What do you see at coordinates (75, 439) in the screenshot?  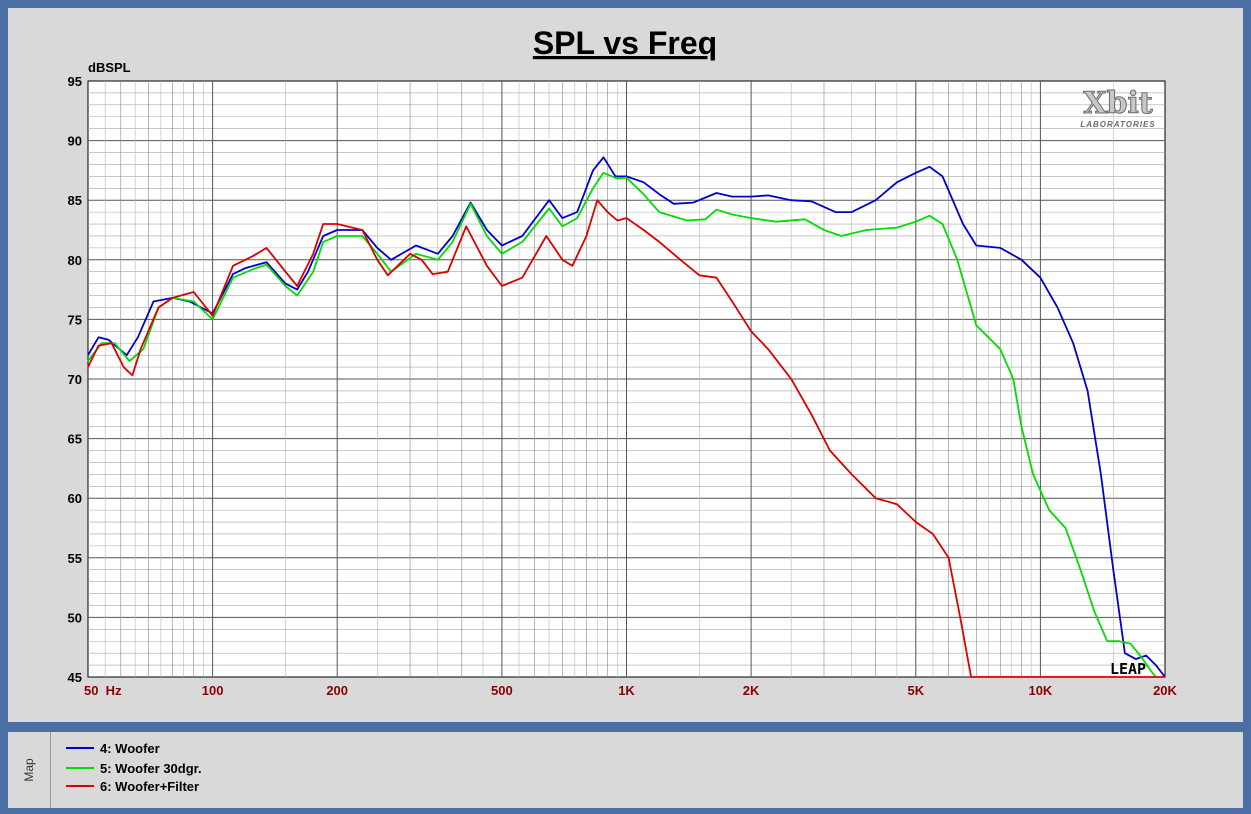 I see `y-tick-label: 65` at bounding box center [75, 439].